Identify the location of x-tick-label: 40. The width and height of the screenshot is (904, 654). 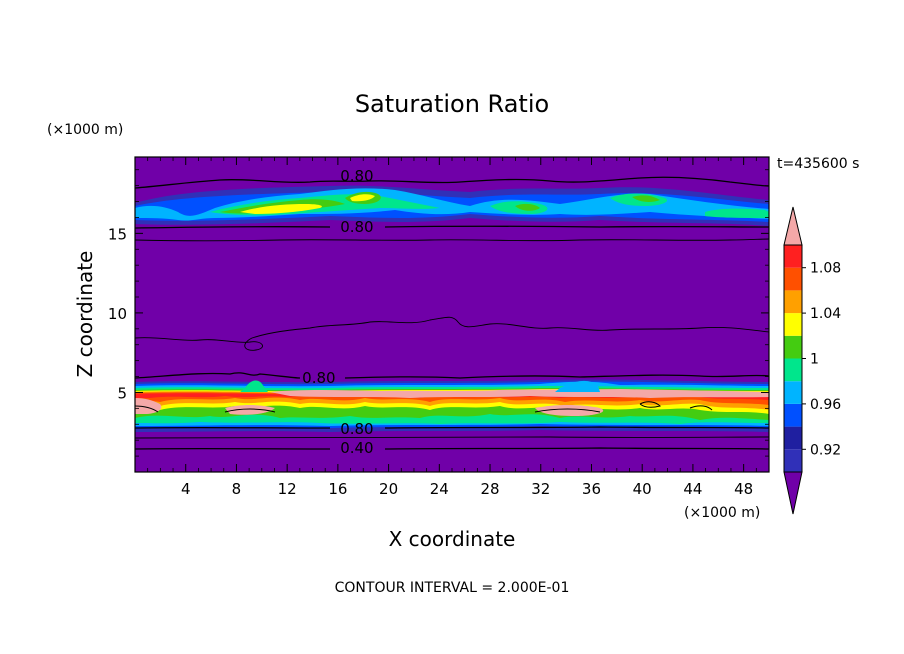
(642, 489).